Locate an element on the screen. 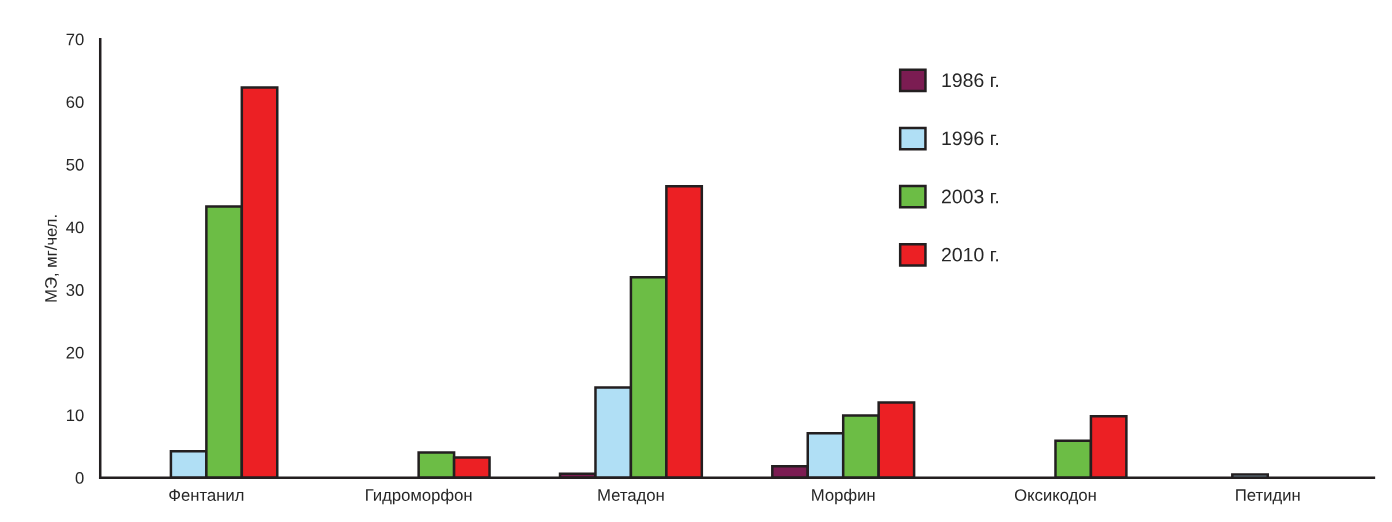  y-tick-label: 40 is located at coordinates (75, 227).